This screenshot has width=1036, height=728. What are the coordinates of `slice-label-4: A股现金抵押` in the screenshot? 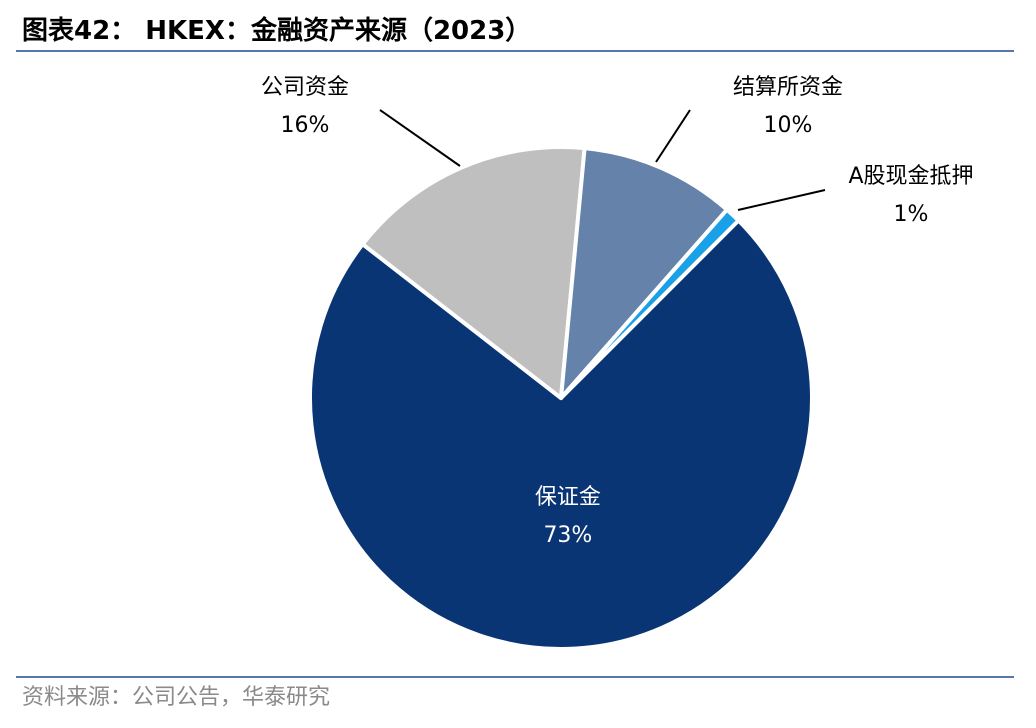 It's located at (910, 176).